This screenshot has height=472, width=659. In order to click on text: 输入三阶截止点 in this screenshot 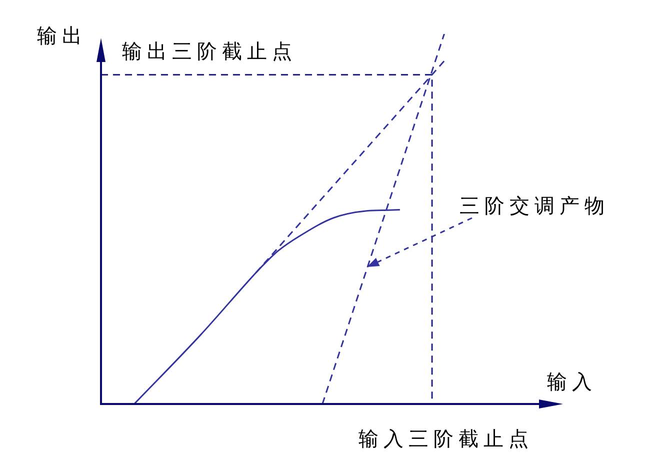, I will do `click(446, 439)`.